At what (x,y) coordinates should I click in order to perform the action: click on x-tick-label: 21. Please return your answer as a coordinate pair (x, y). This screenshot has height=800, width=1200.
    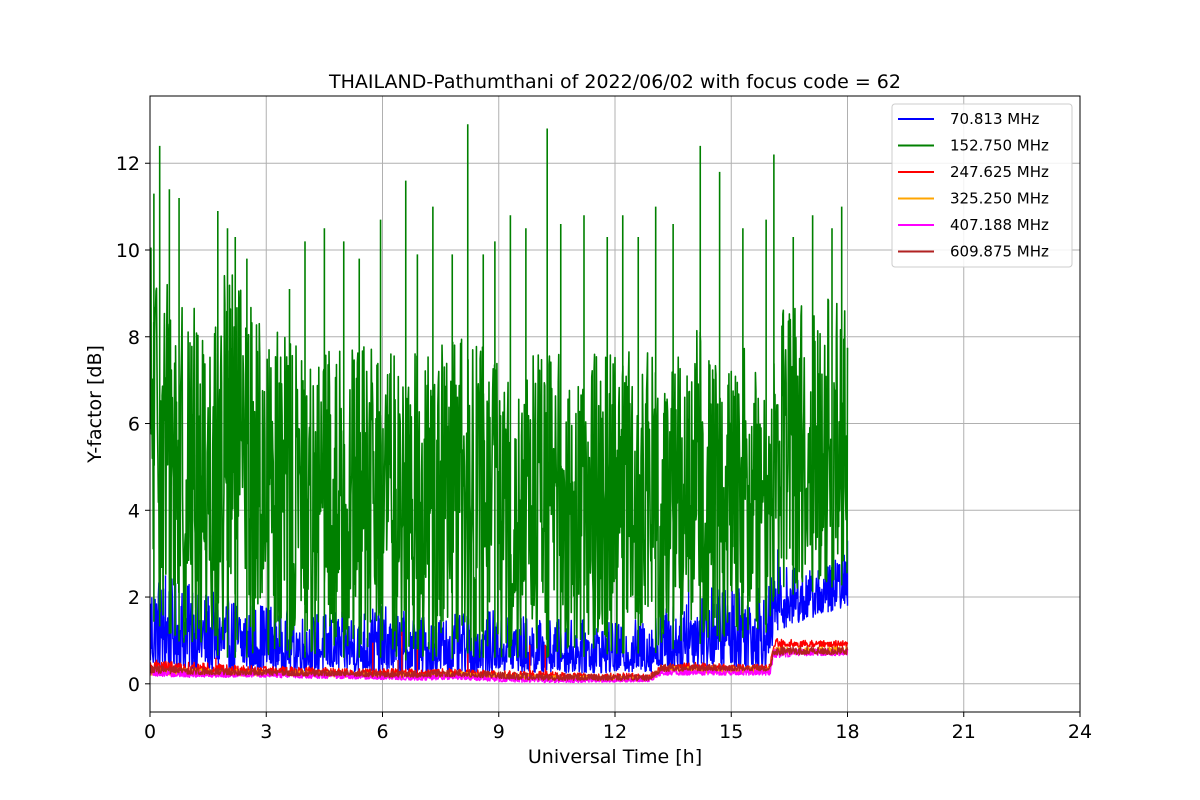
    Looking at the image, I should click on (964, 732).